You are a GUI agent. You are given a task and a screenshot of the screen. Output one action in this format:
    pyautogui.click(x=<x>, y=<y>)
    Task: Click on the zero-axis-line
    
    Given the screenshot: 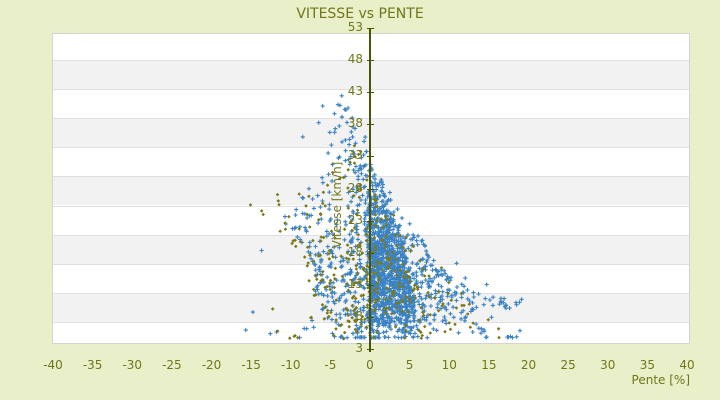 What is the action you would take?
    pyautogui.click(x=370, y=190)
    